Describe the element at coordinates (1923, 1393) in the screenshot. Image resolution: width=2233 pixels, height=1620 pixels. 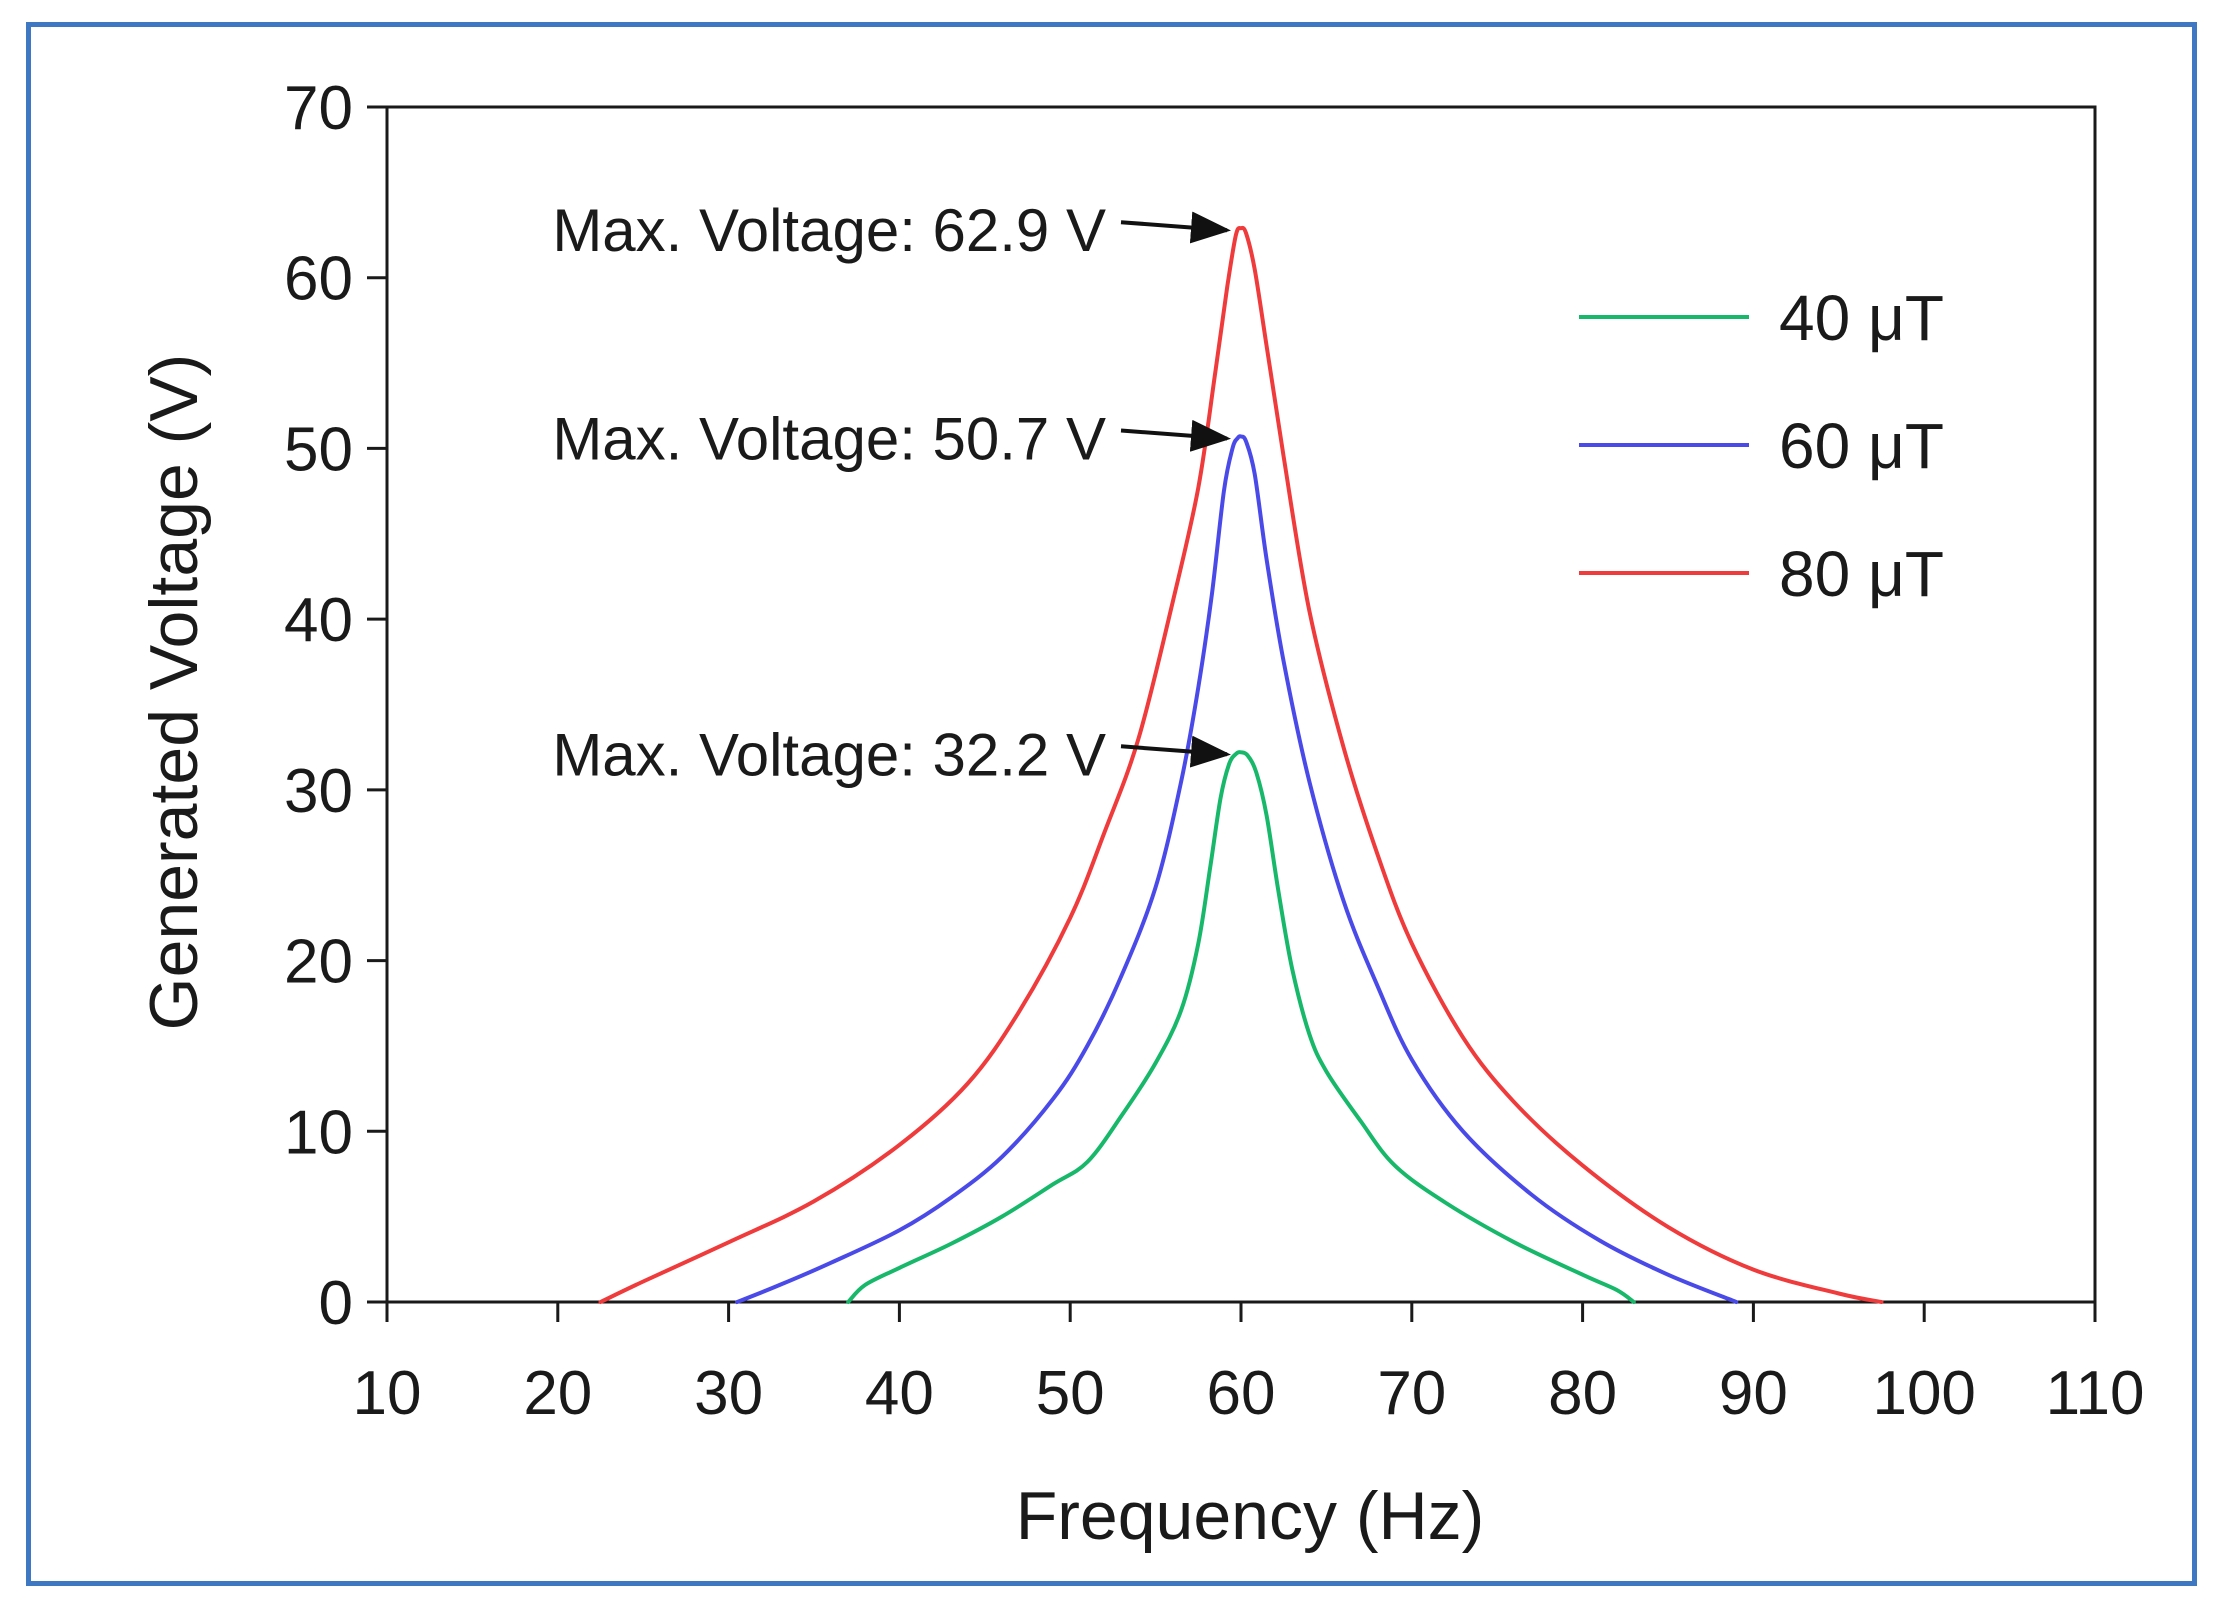
I see `x-tick-label: 100` at that location.